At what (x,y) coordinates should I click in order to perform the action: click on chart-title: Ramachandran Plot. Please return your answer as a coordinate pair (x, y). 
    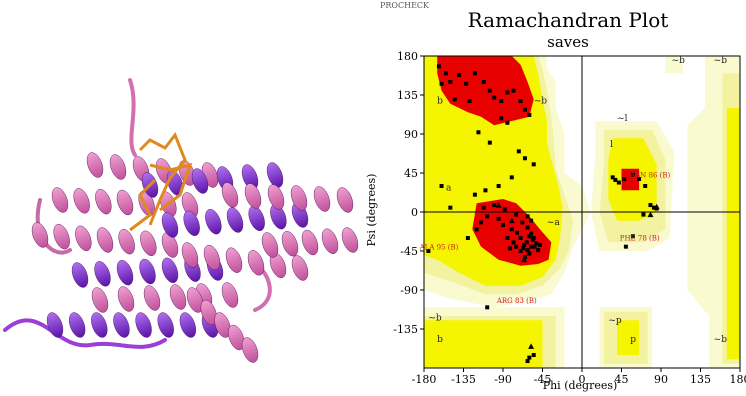
    Looking at the image, I should click on (568, 20).